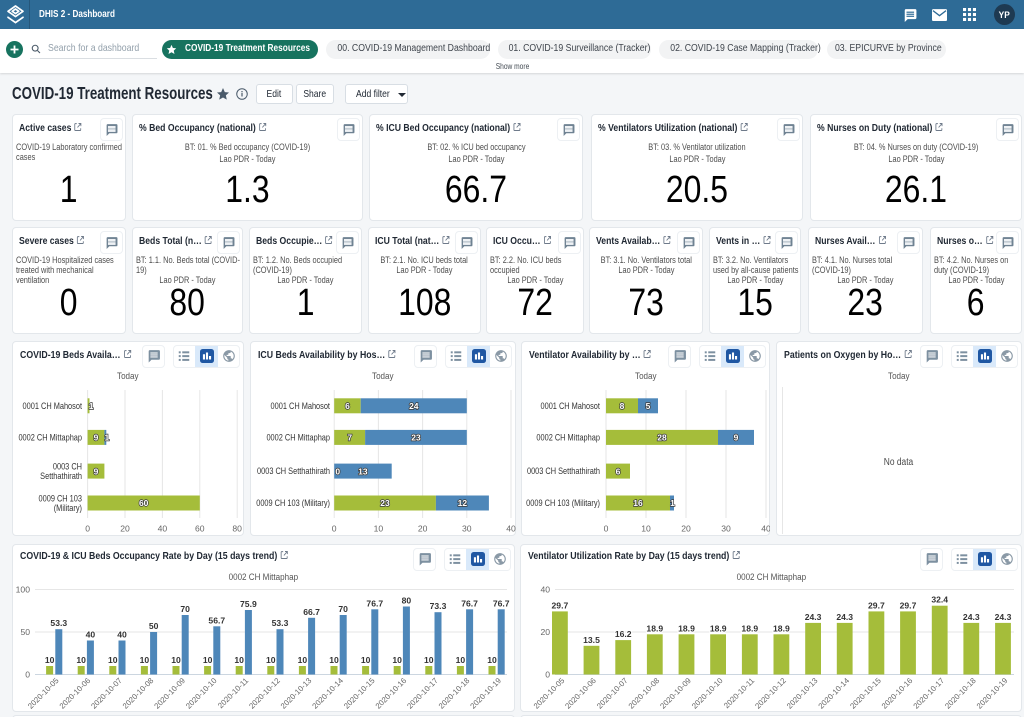 The width and height of the screenshot is (1024, 717). What do you see at coordinates (327, 693) in the screenshot?
I see `svg-text: 2020-10-14` at bounding box center [327, 693].